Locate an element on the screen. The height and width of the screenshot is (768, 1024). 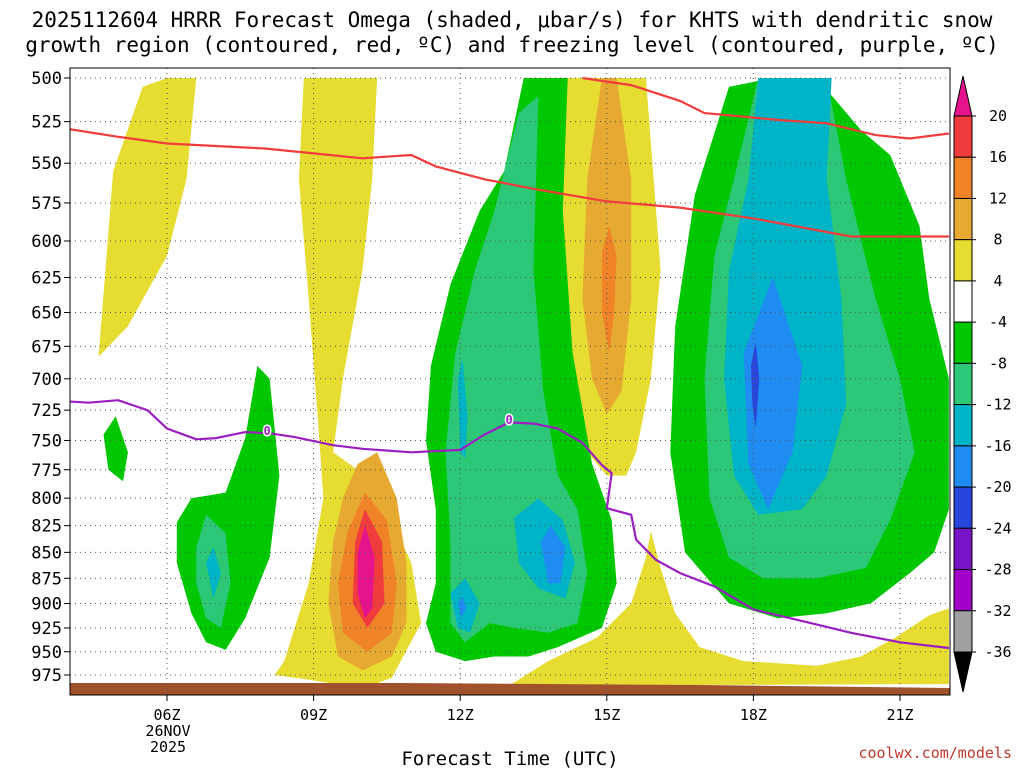
colorbar-bottom-arrow is located at coordinates (963, 672).